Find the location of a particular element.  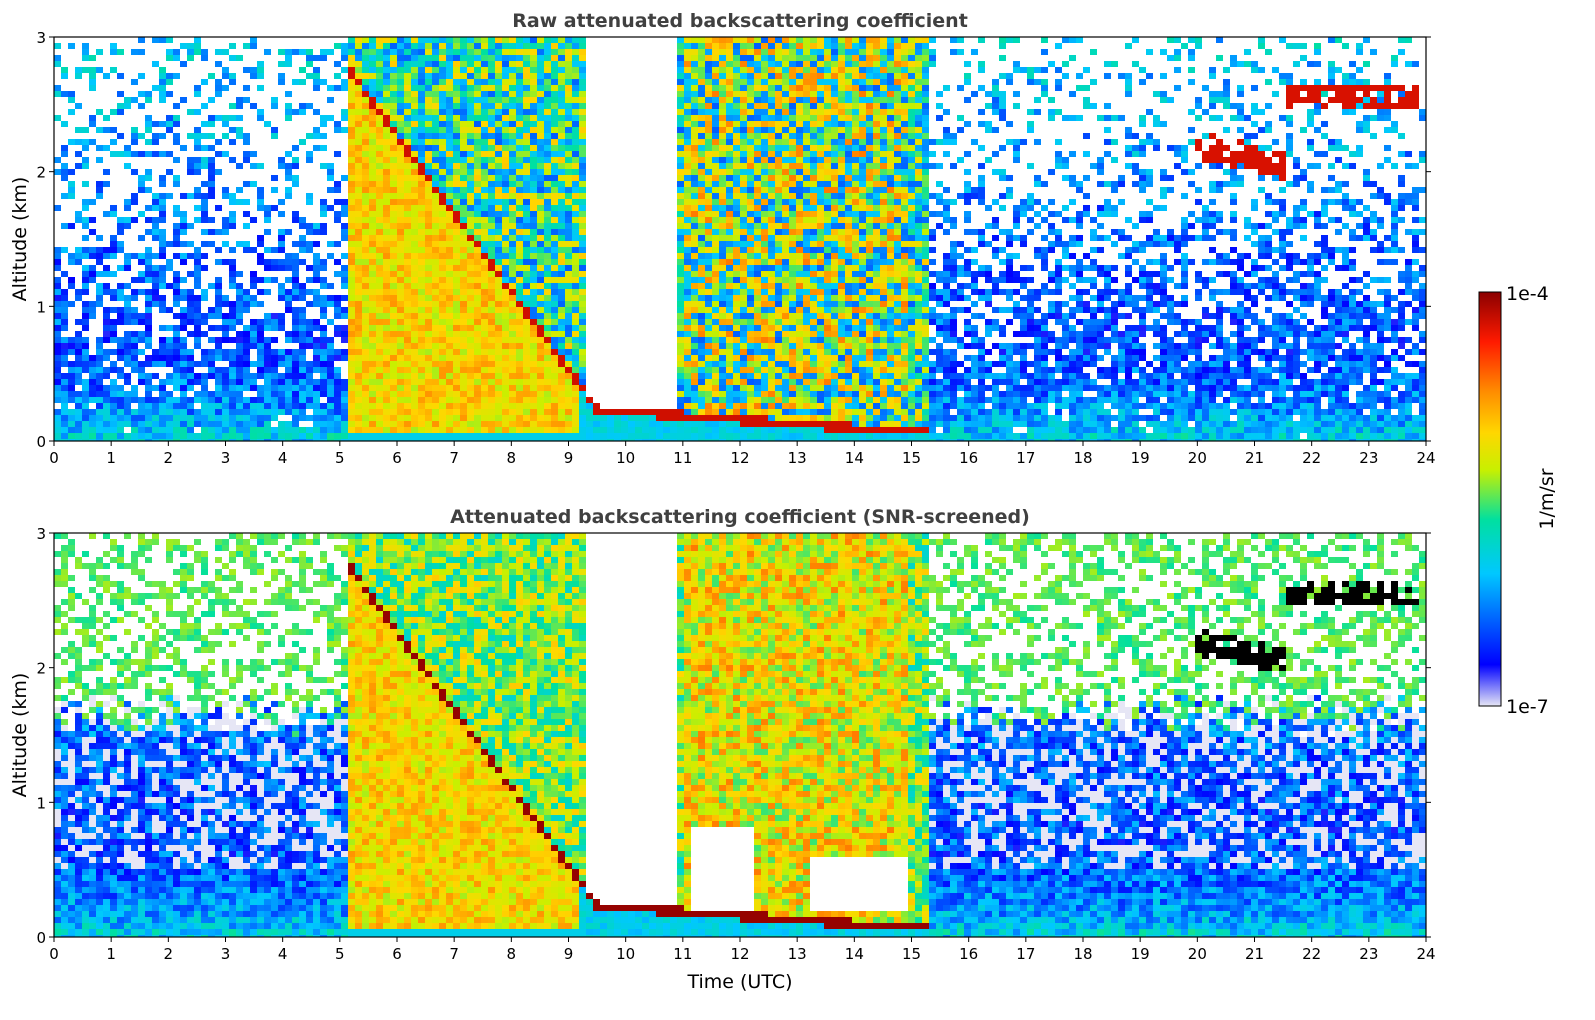

x-ticks-screened: 0 1 2 3 4 5 6 7 8 9 10 11 12 13 14 15 16 17 18 19 20 21 22 23 24 is located at coordinates (742, 950).